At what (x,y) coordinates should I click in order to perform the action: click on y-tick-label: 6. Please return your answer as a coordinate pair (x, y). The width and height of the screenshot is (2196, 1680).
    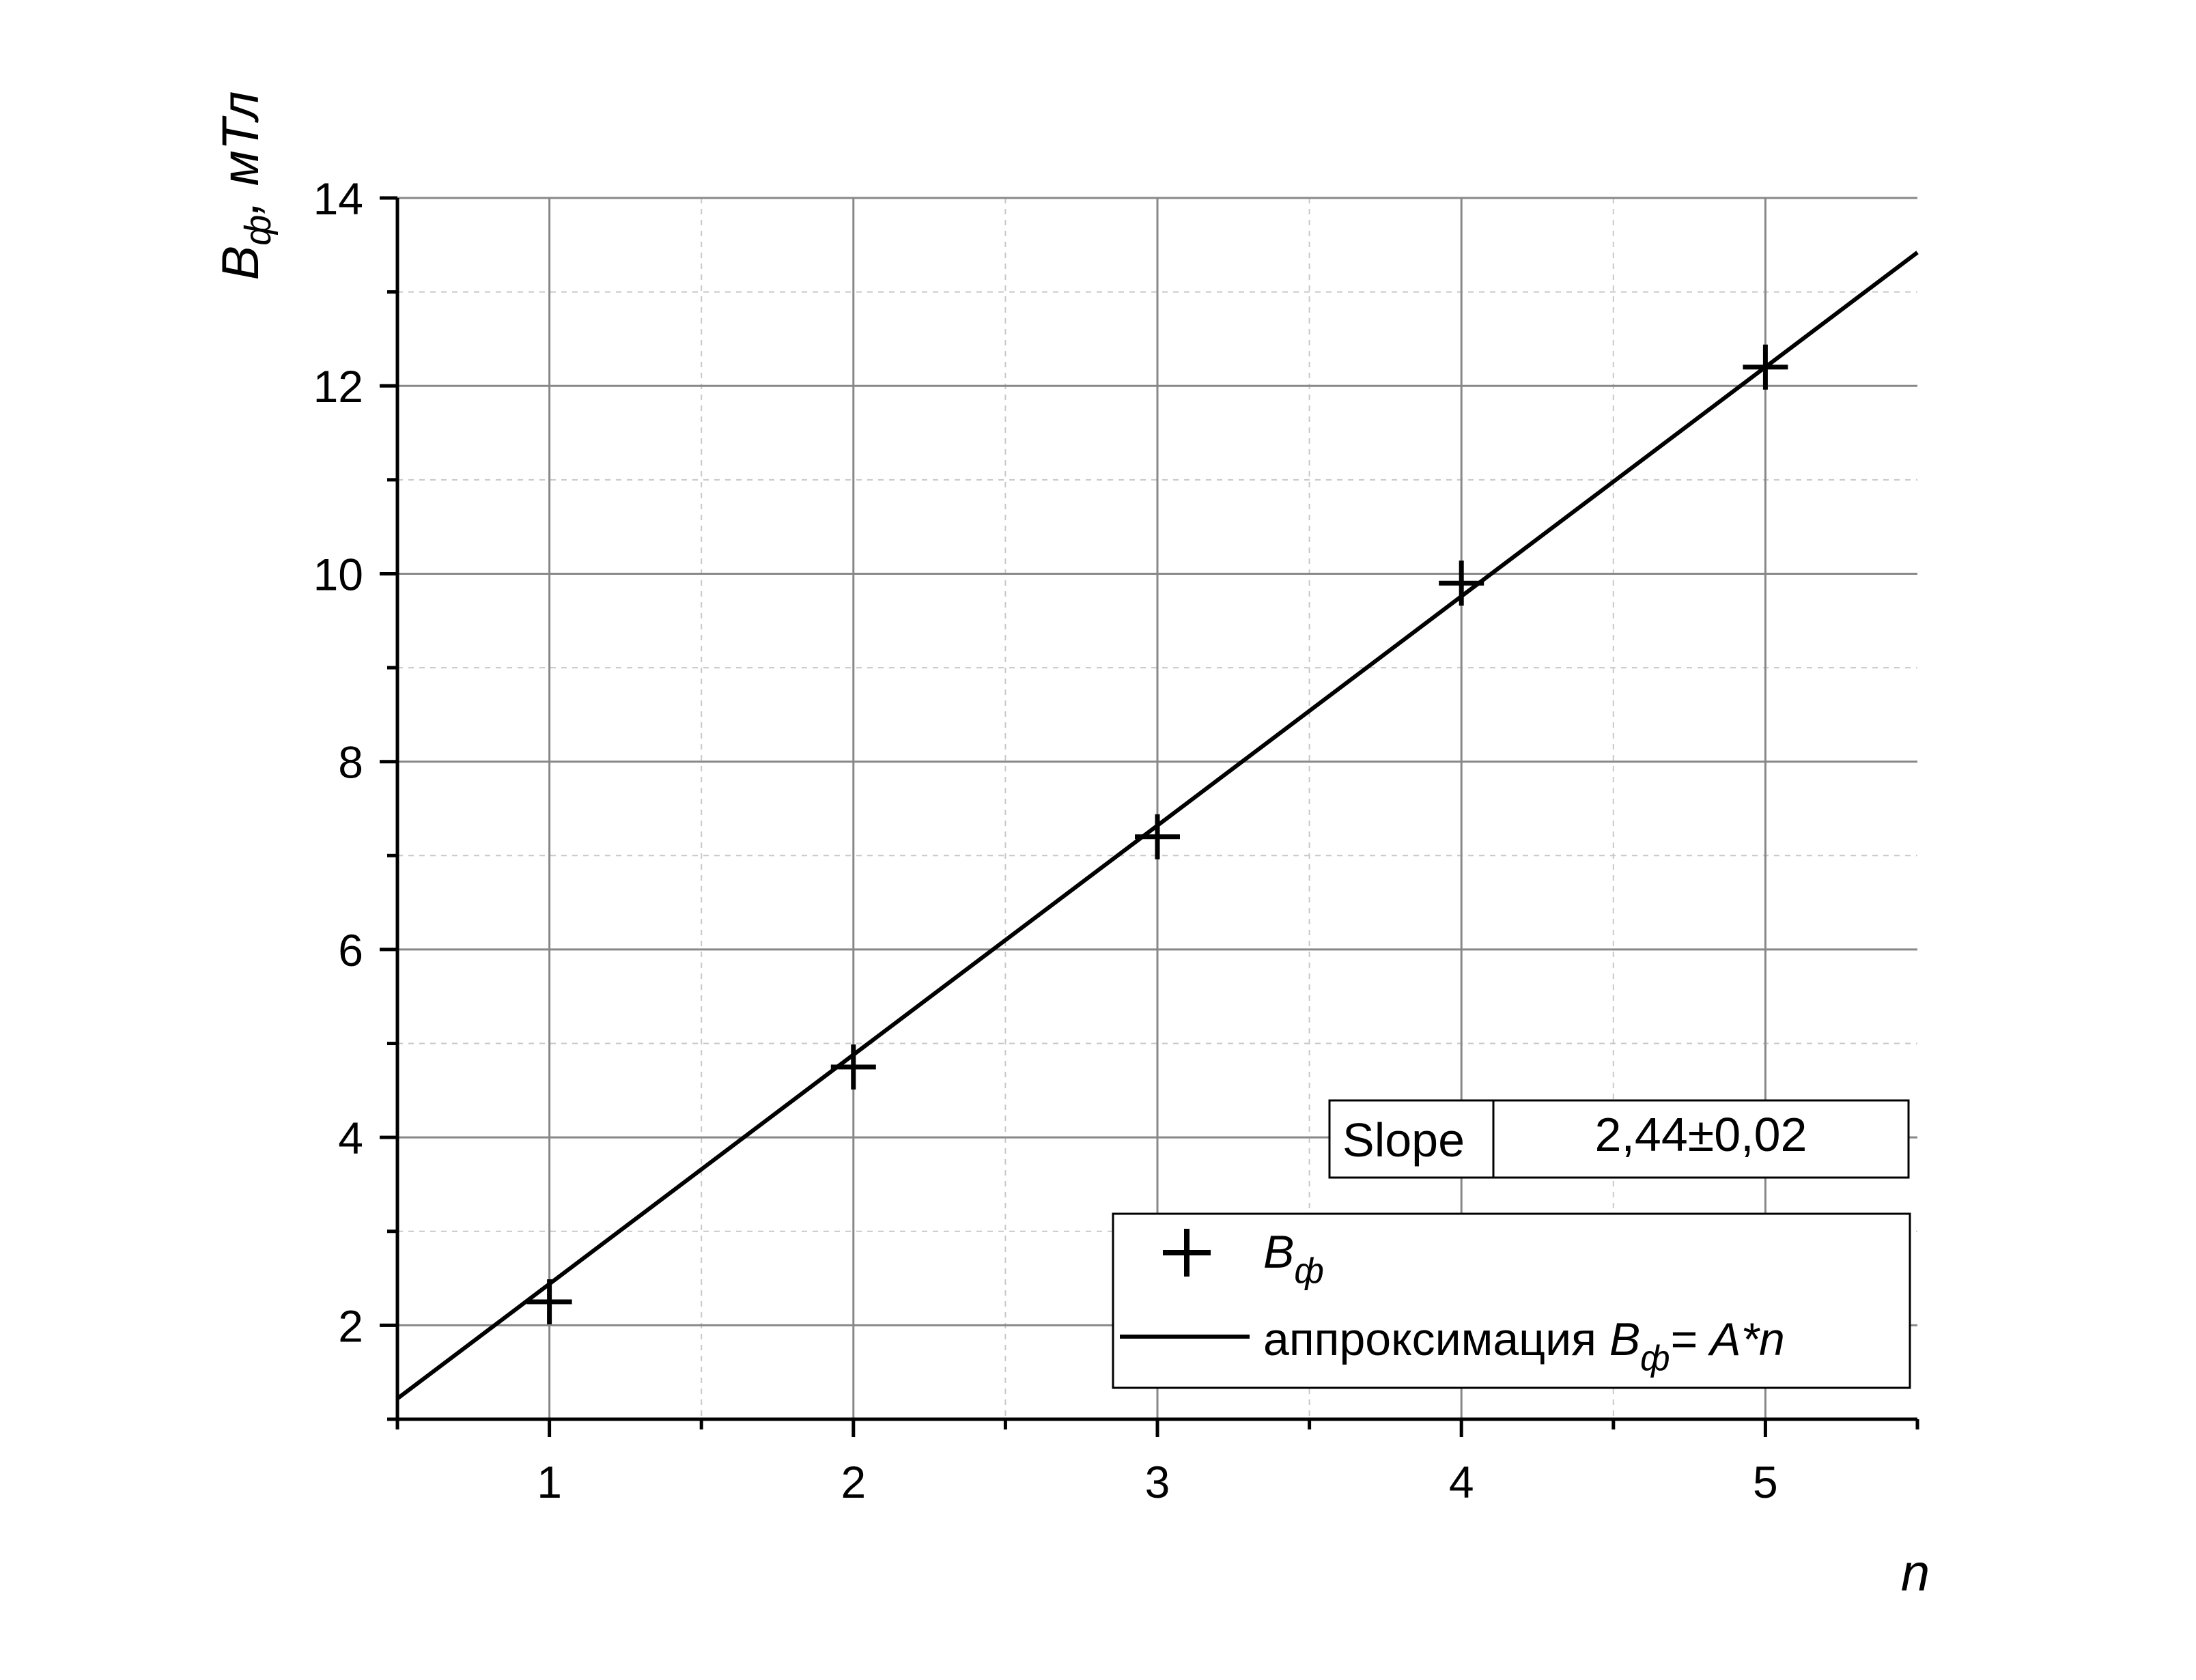
    Looking at the image, I should click on (350, 950).